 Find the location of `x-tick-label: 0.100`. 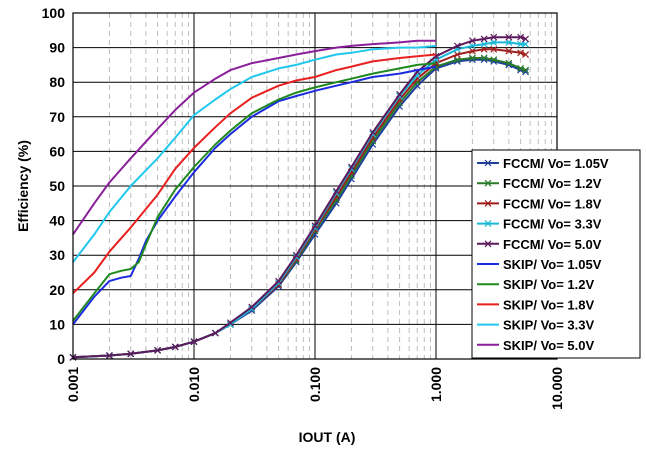

x-tick-label: 0.100 is located at coordinates (315, 384).